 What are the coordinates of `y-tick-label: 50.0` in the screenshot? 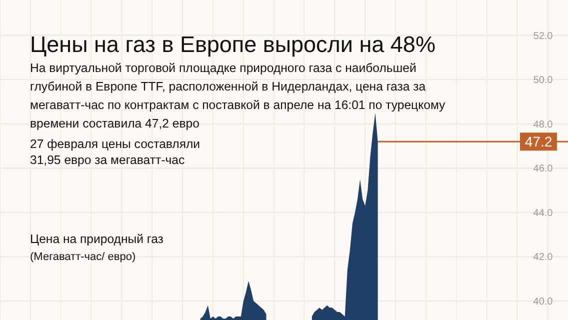 It's located at (543, 80).